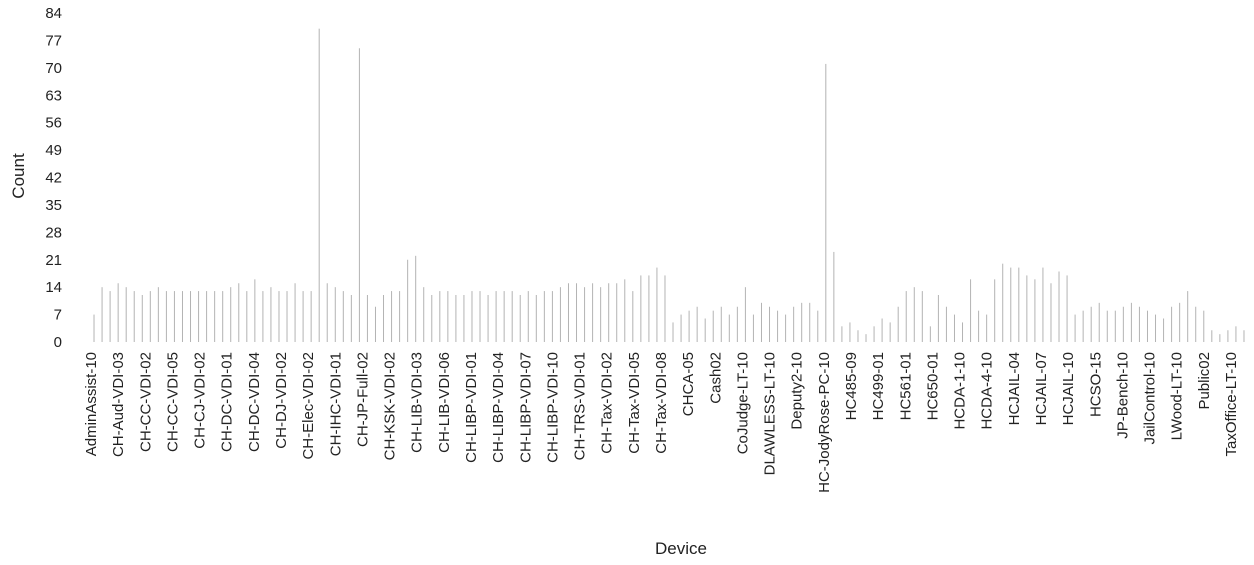  What do you see at coordinates (281, 400) in the screenshot?
I see `x-tick-label: CH-DJ-VDI-02` at bounding box center [281, 400].